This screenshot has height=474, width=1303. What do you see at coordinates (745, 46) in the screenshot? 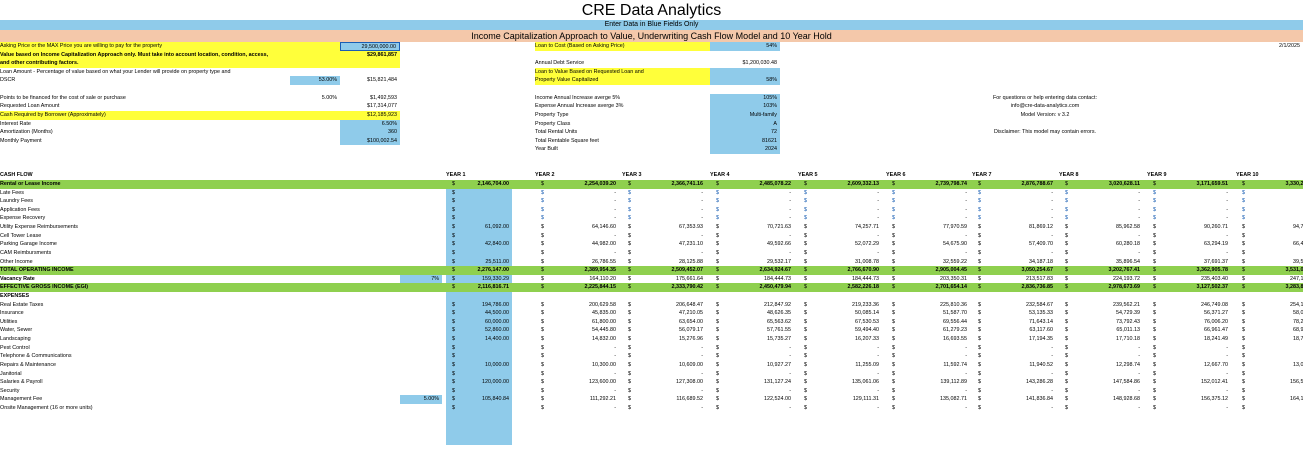
I see `summary-value: 54%` at bounding box center [745, 46].